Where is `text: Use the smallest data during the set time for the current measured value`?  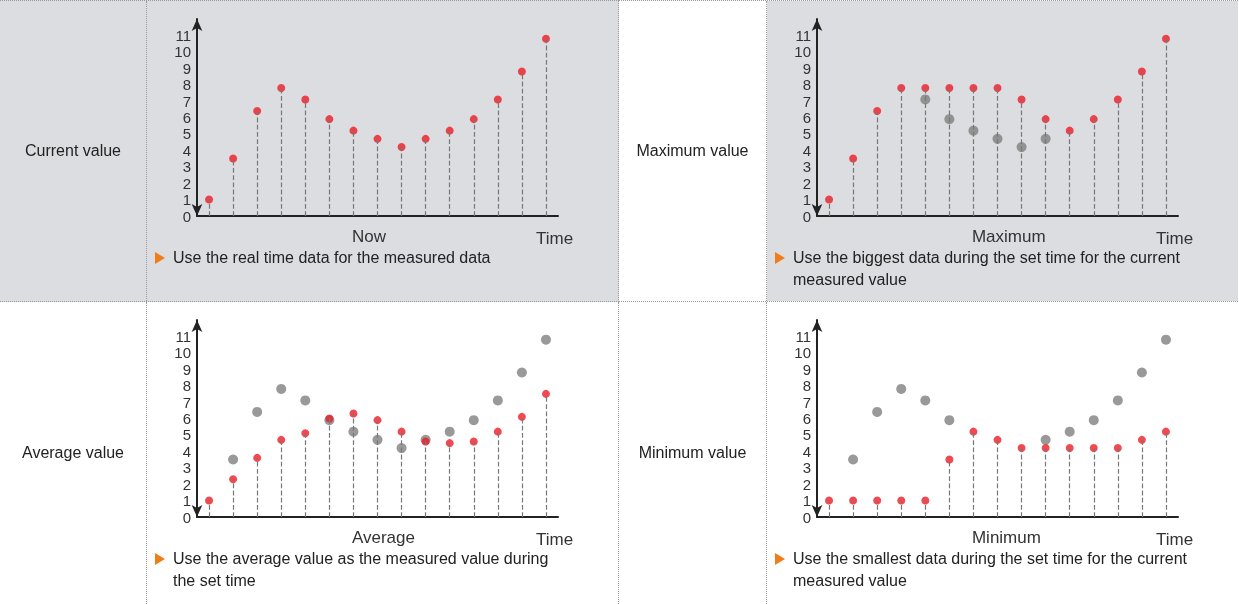 text: Use the smallest data during the set time for the current measured value is located at coordinates (990, 570).